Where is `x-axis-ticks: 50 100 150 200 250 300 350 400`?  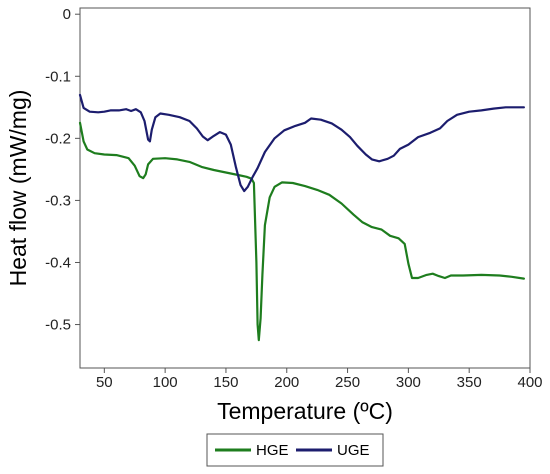
x-axis-ticks: 50 100 150 200 250 300 350 400 is located at coordinates (319, 379).